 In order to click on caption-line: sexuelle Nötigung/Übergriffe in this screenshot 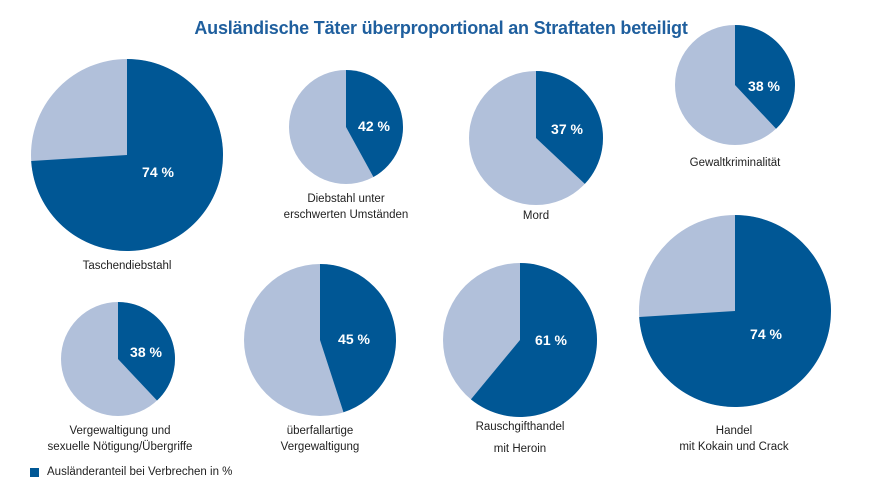, I will do `click(120, 447)`.